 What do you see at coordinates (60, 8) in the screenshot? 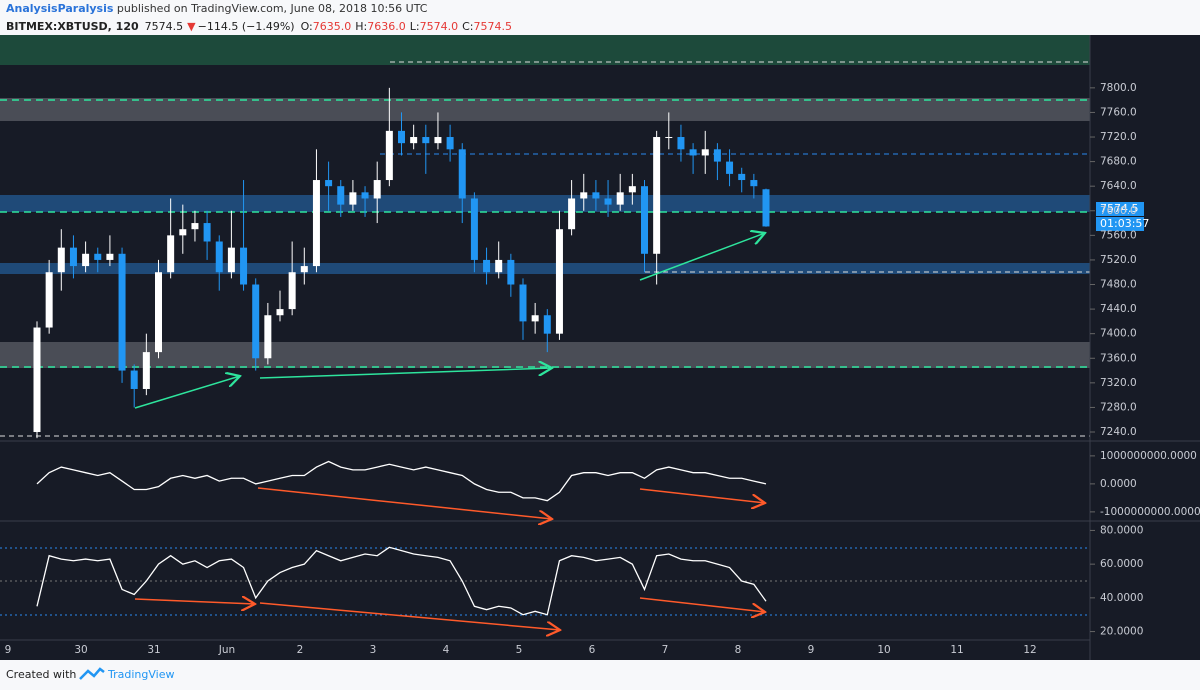
I see `author: AnalysisParalysis` at bounding box center [60, 8].